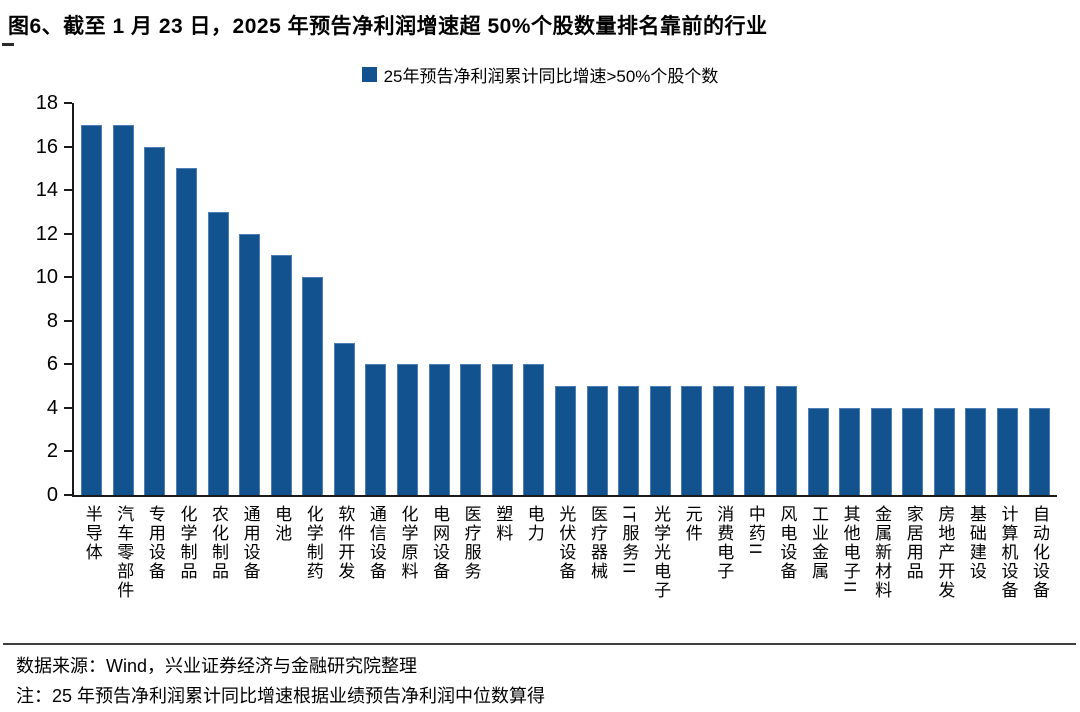 Image resolution: width=1080 pixels, height=712 pixels. I want to click on x-label-cell: 工业金属, so click(818, 552).